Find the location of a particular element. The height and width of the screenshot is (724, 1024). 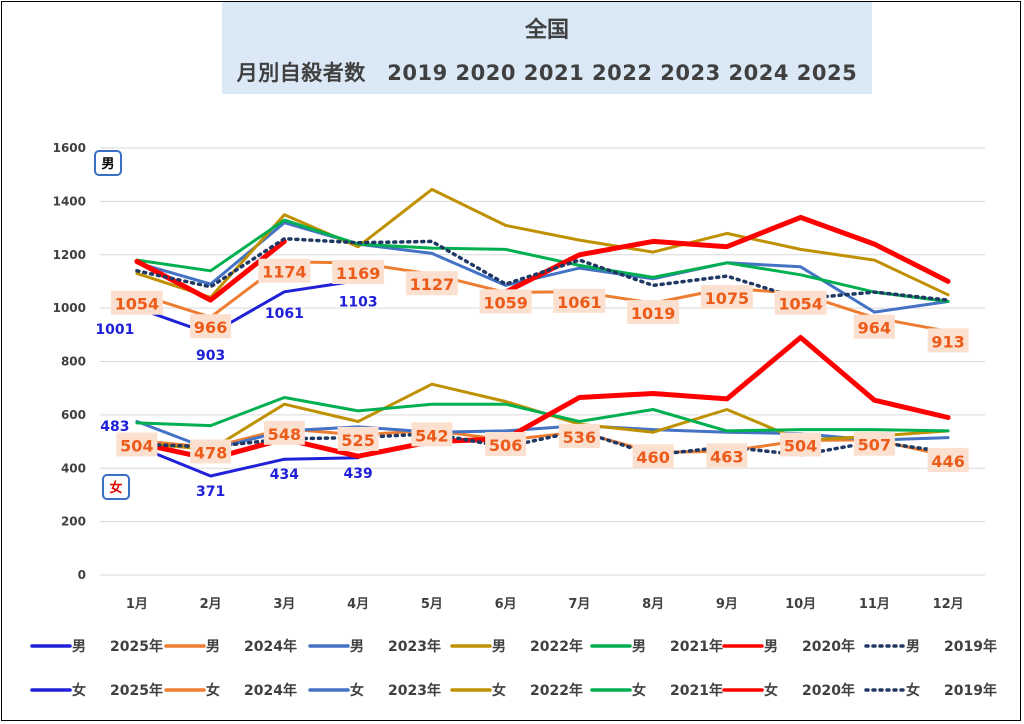

y-tick-label: 1200 is located at coordinates (69, 255).